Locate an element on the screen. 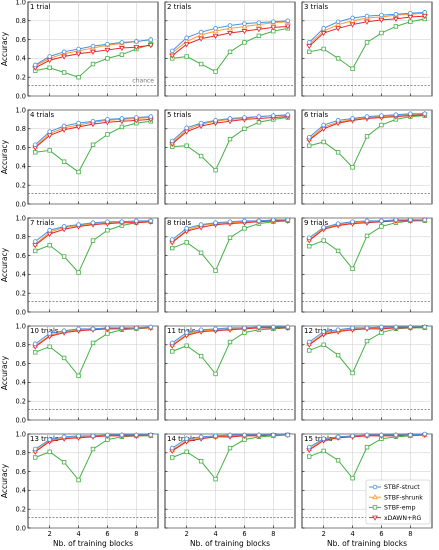 The image size is (439, 550). panel: 4 trials 0.0 0.2 0.4 0.6 0.8 1.0 Accuracy is located at coordinates (79, 157).